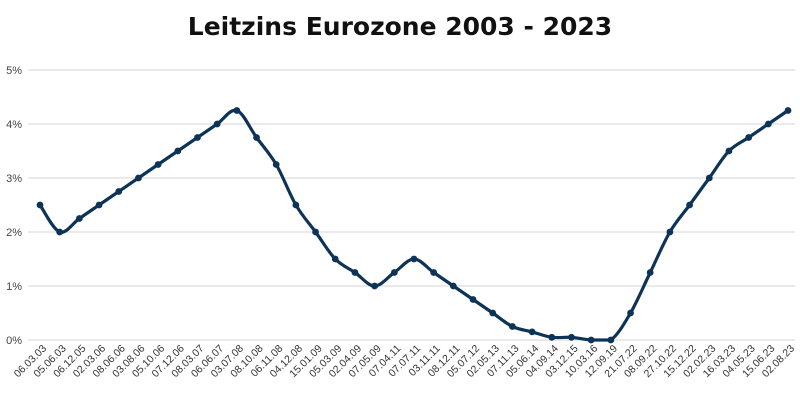  I want to click on y-tick-label: 4%, so click(14, 125).